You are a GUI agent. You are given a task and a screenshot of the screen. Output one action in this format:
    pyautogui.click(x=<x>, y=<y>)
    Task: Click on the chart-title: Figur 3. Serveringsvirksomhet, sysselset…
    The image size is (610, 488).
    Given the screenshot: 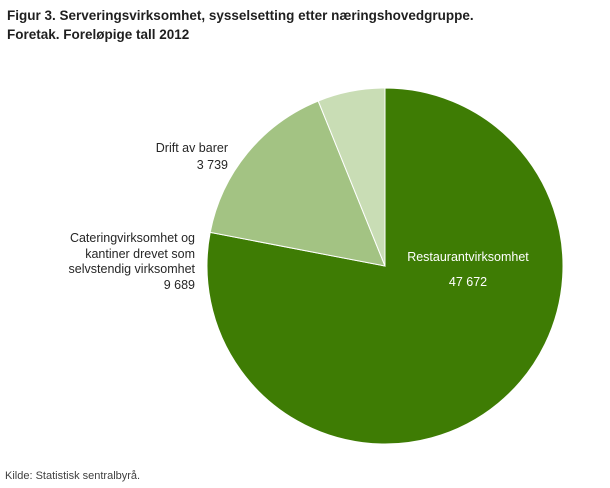 What is the action you would take?
    pyautogui.click(x=240, y=25)
    